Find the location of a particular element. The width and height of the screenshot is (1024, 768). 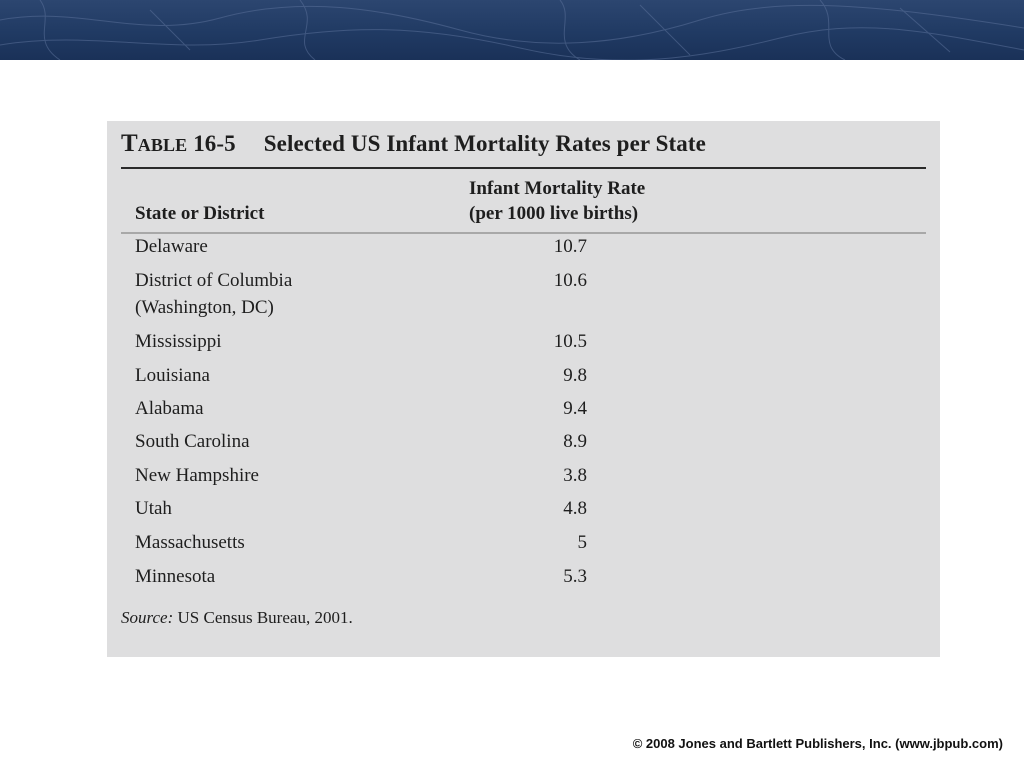

source-text: US Census Bureau, 2001. is located at coordinates (265, 617).